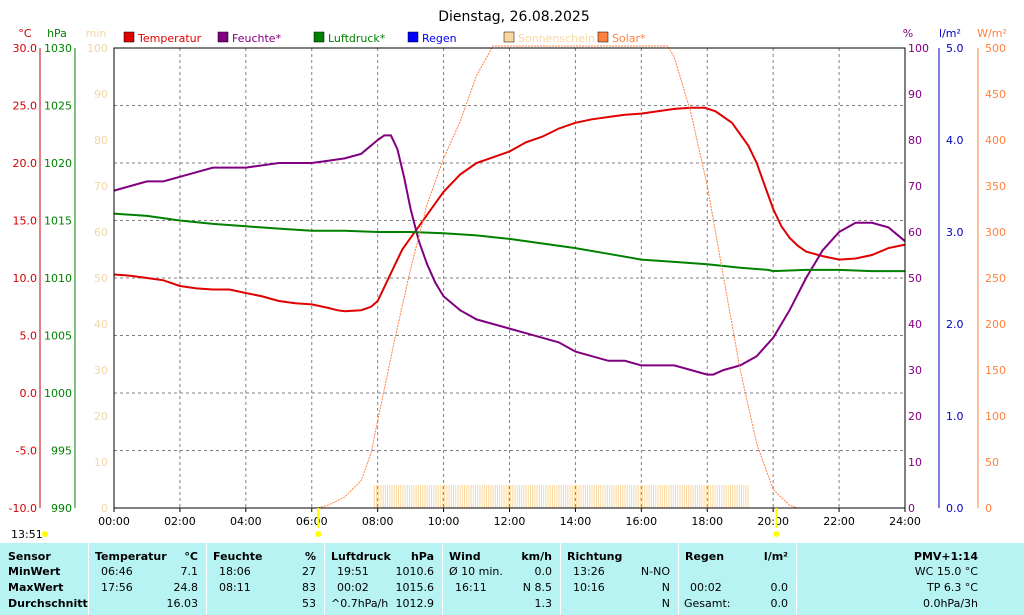 This screenshot has height=615, width=1024. Describe the element at coordinates (25, 221) in the screenshot. I see `tick-label-temp: 15.0` at that location.